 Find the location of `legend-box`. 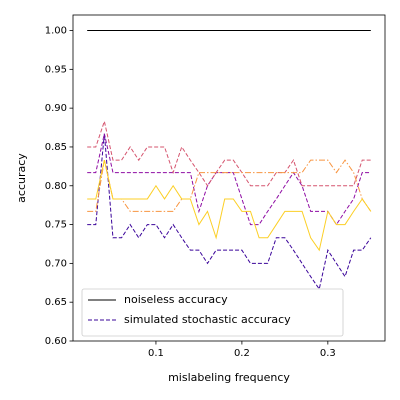

legend-box is located at coordinates (212, 312).